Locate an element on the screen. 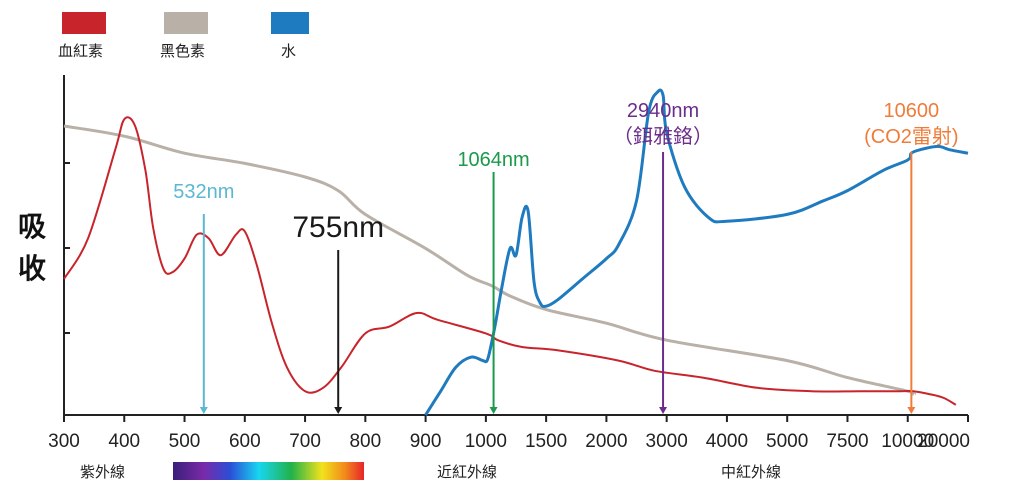 The height and width of the screenshot is (500, 1024). legend-swatch-melanin is located at coordinates (186, 23).